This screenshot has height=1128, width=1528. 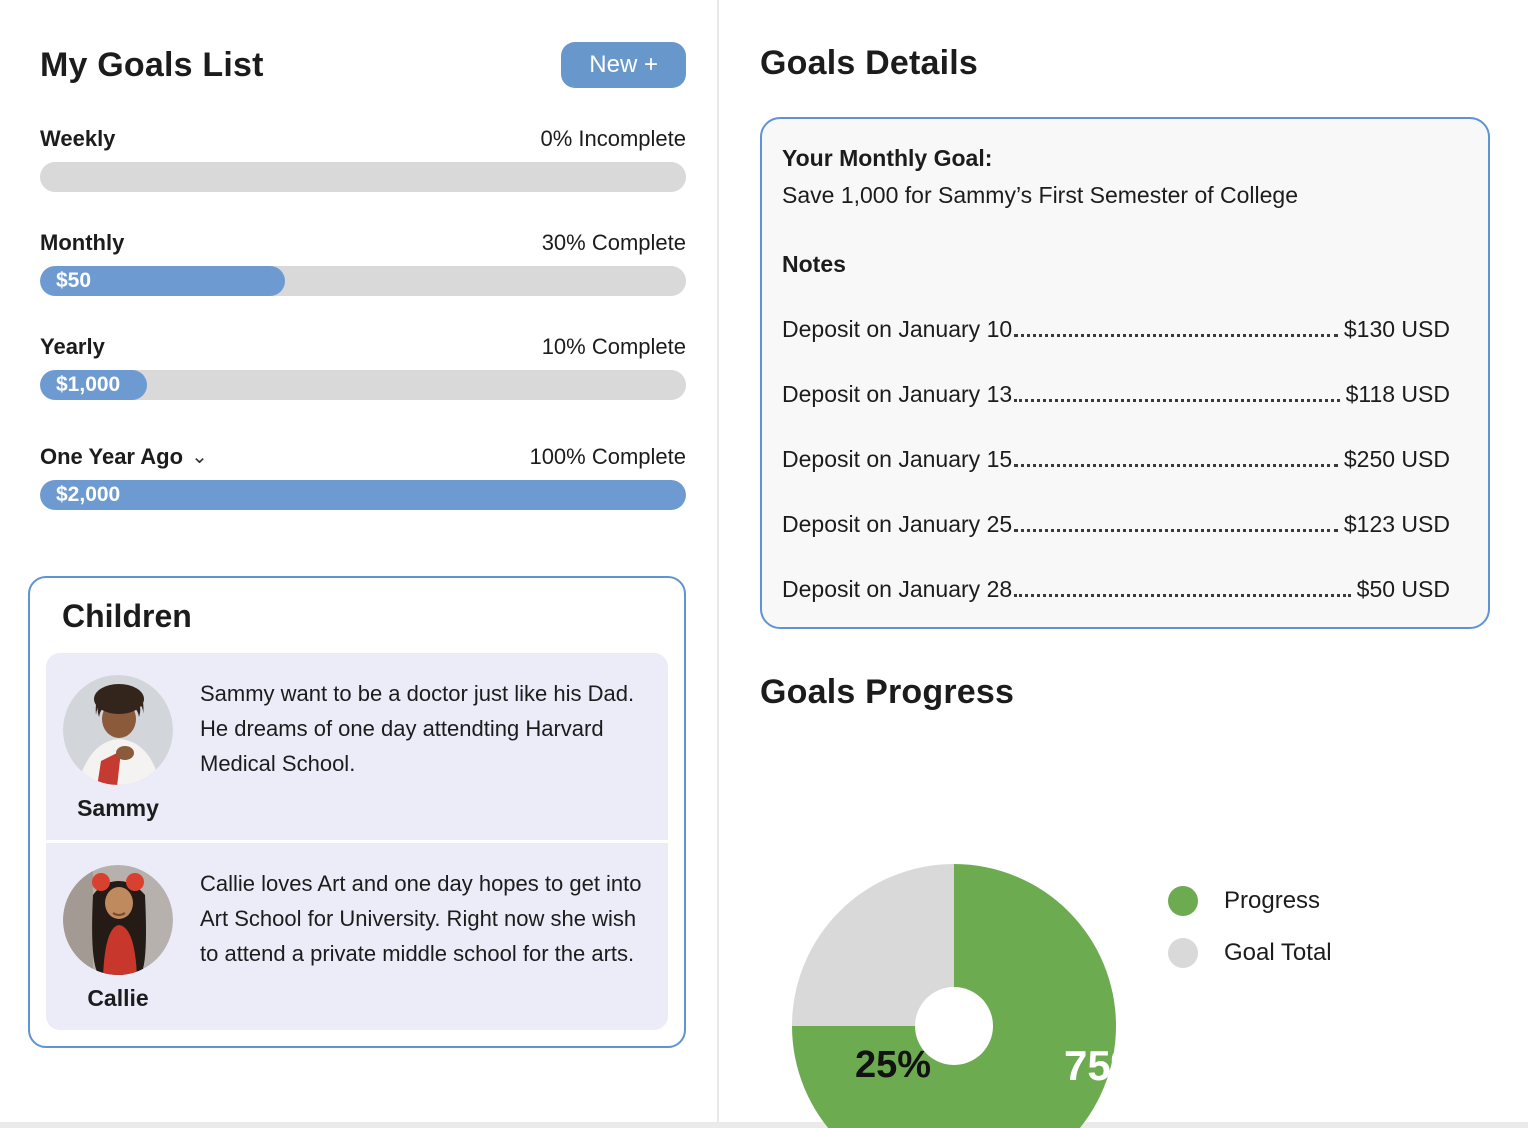 What do you see at coordinates (897, 524) in the screenshot?
I see `deposit-label: Deposit on January 25` at bounding box center [897, 524].